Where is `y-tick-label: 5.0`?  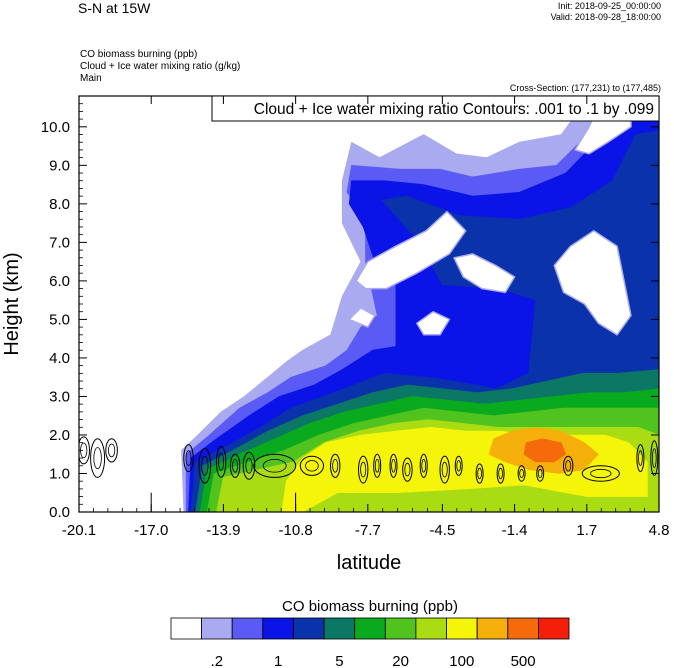
y-tick-label: 5.0 is located at coordinates (59, 319).